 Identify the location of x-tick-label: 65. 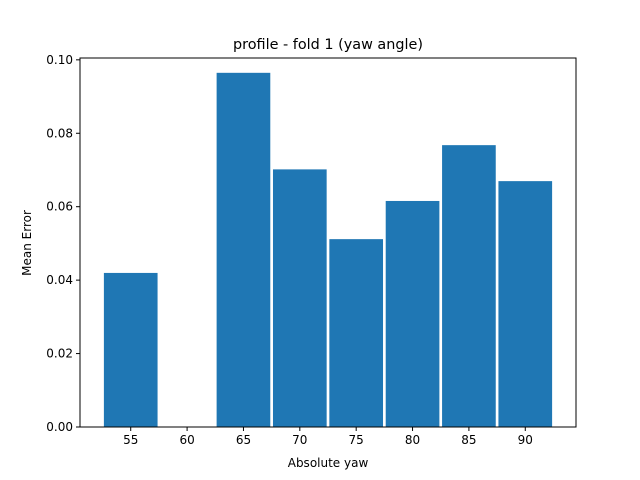
(243, 440).